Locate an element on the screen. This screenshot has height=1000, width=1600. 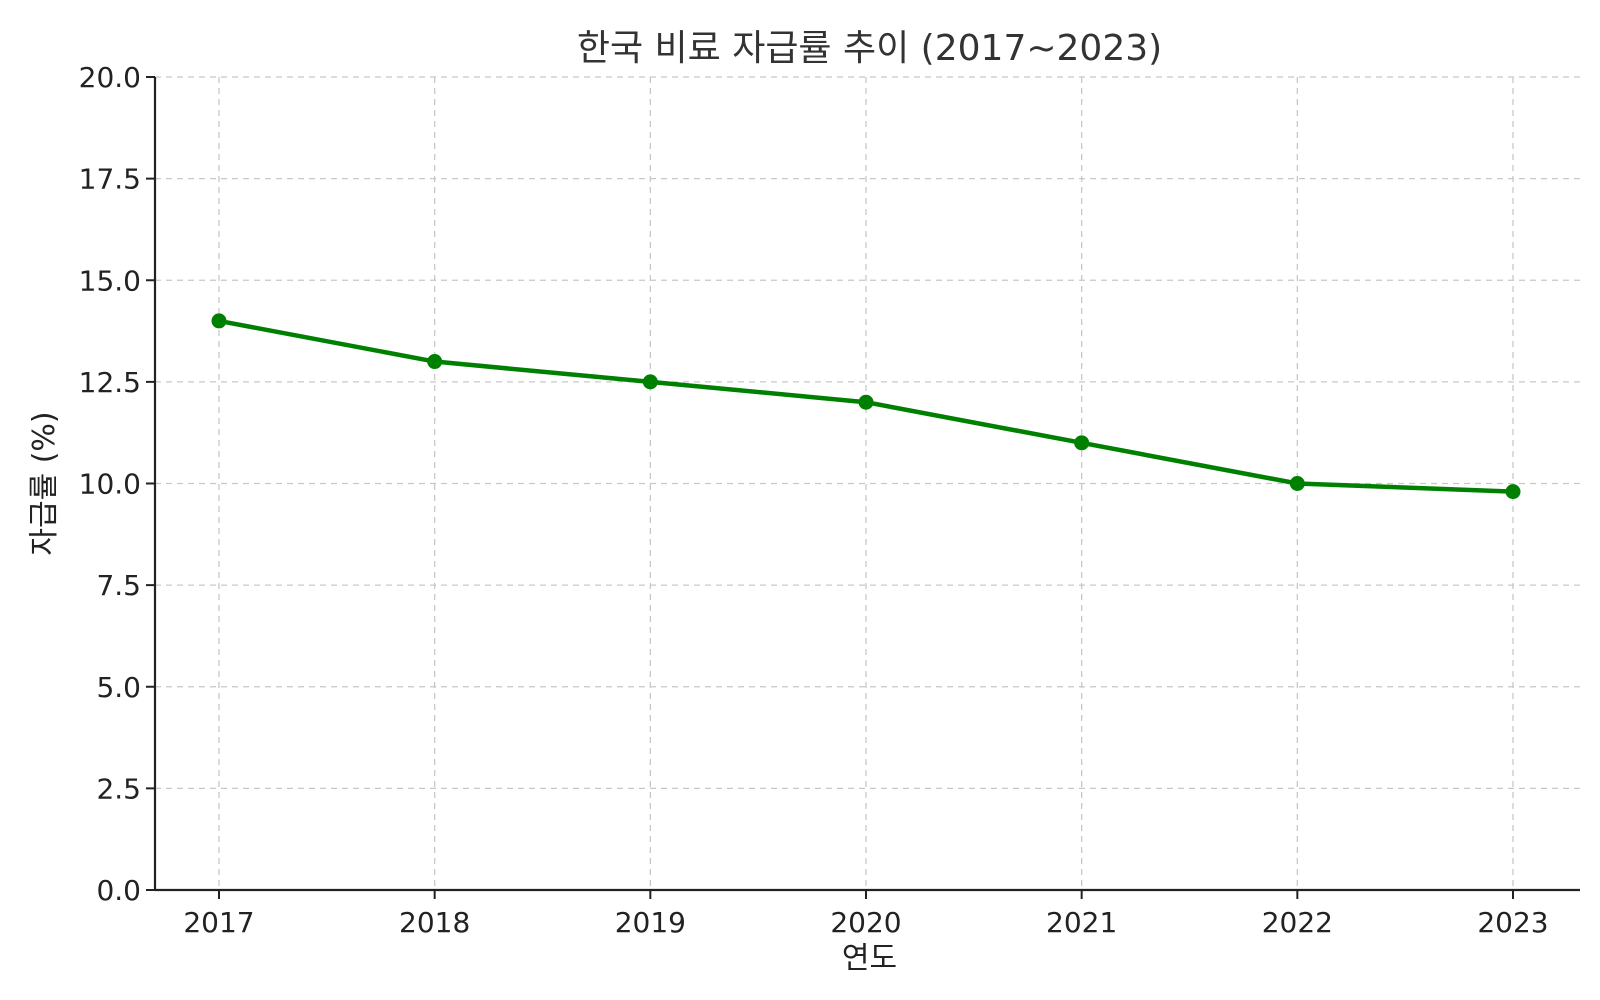
x-tick-label: 2022 is located at coordinates (1297, 922).